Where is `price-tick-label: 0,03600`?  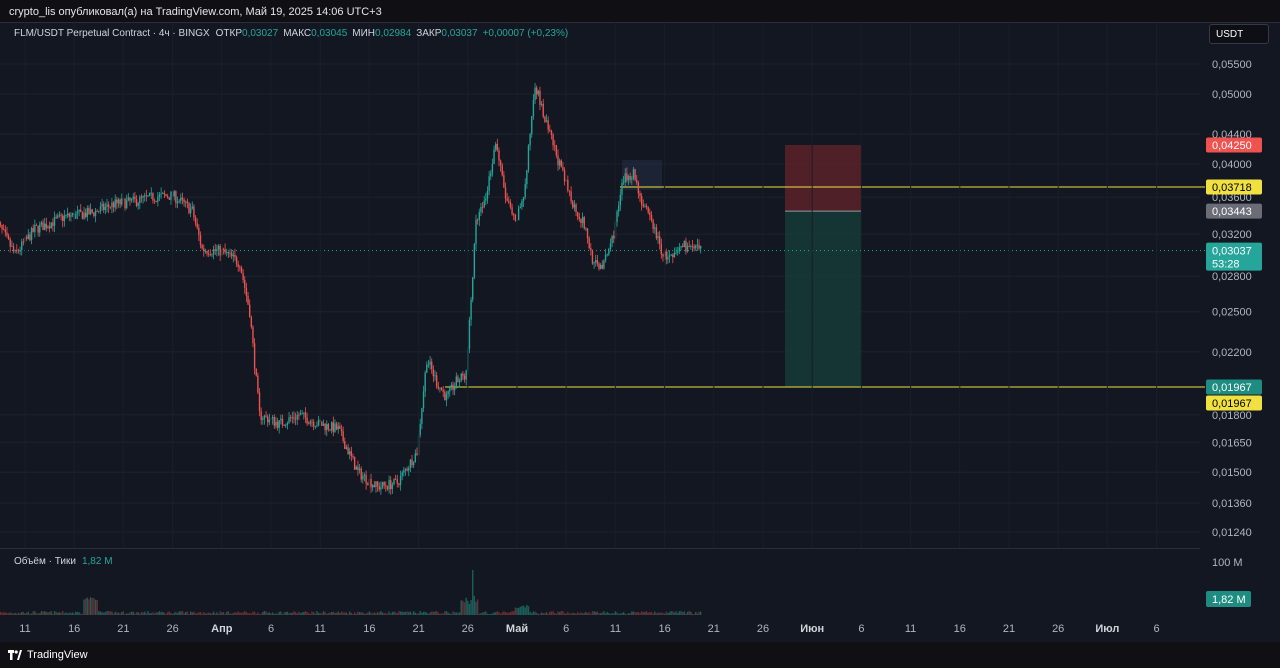 price-tick-label: 0,03600 is located at coordinates (1232, 198).